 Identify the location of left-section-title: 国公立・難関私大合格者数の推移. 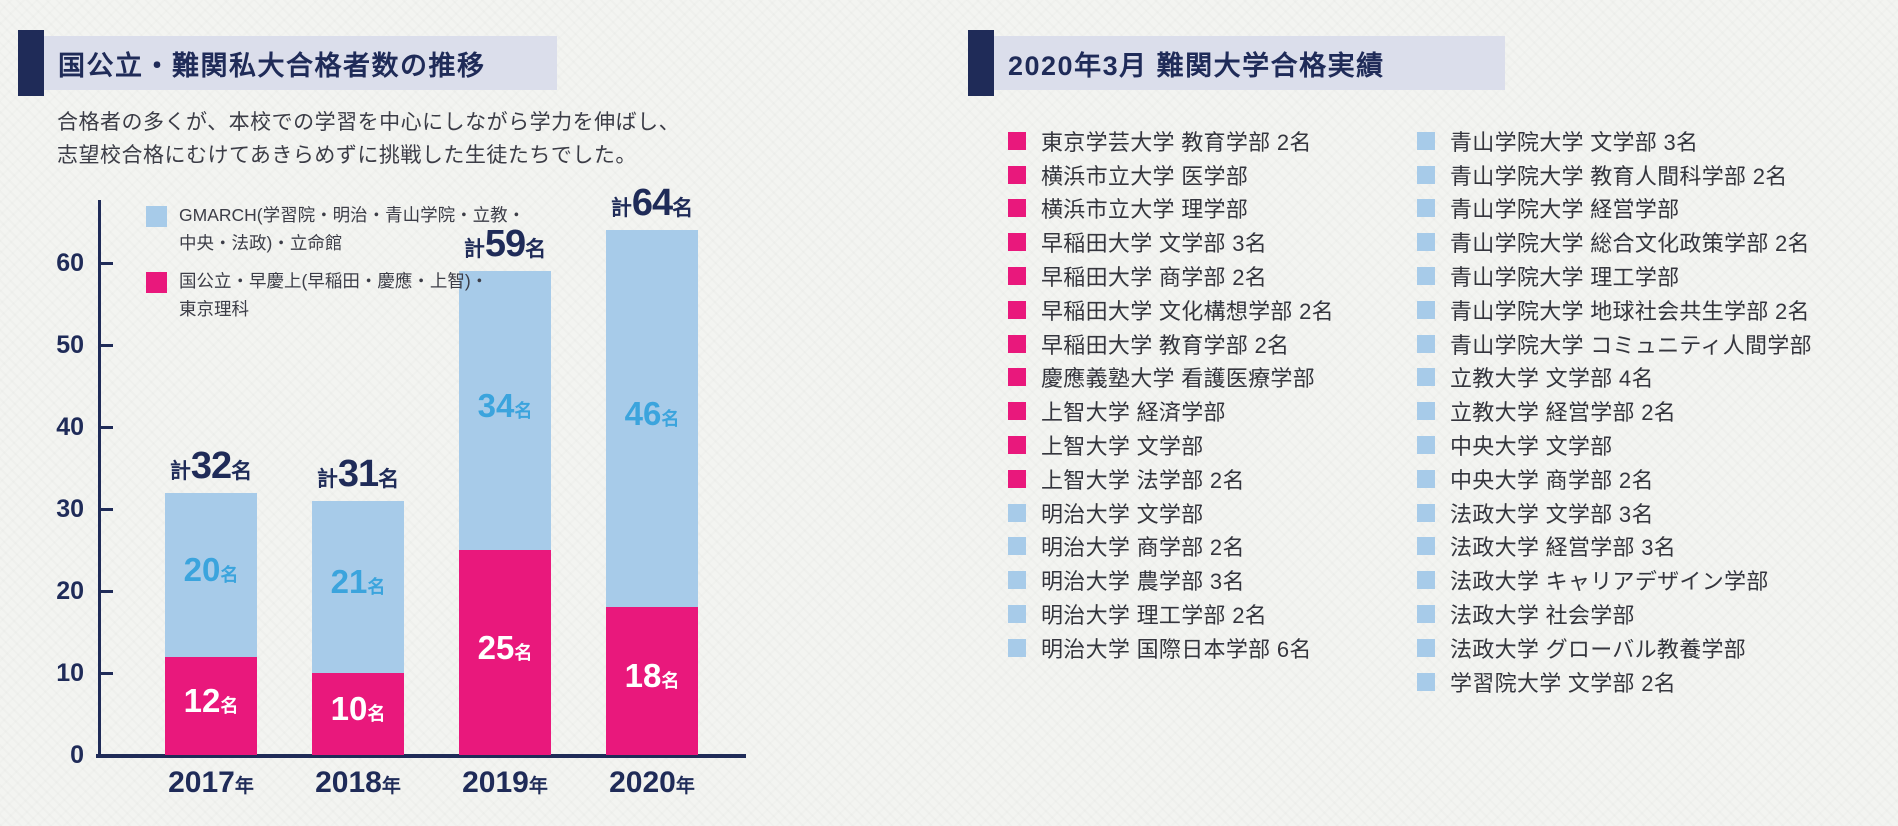
(272, 65).